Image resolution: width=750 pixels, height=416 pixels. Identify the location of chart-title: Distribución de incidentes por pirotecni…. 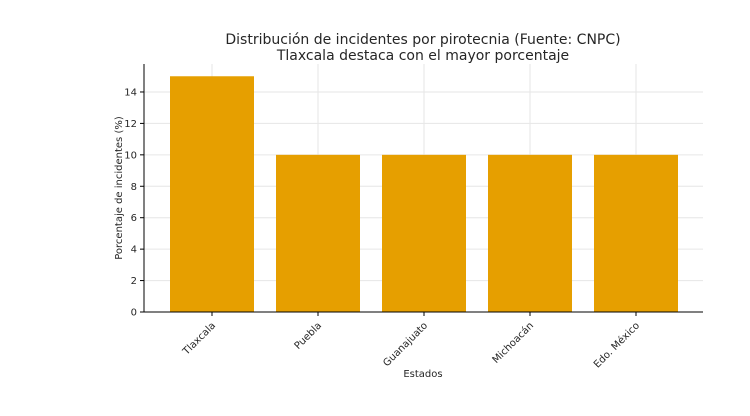
(422, 40).